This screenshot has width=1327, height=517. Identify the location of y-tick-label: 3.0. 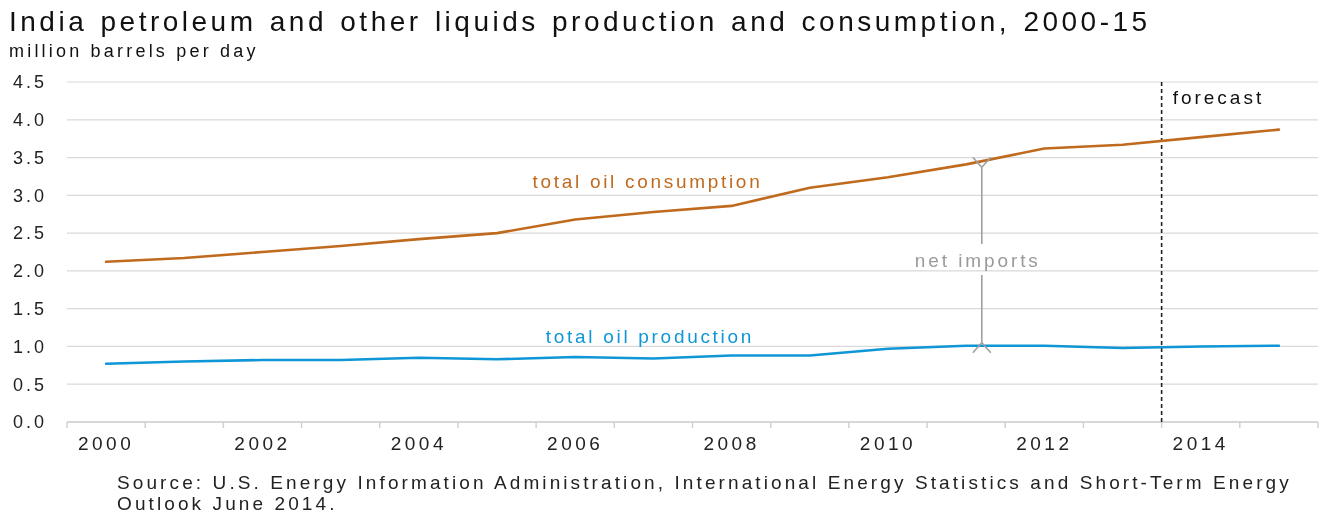
(29, 195).